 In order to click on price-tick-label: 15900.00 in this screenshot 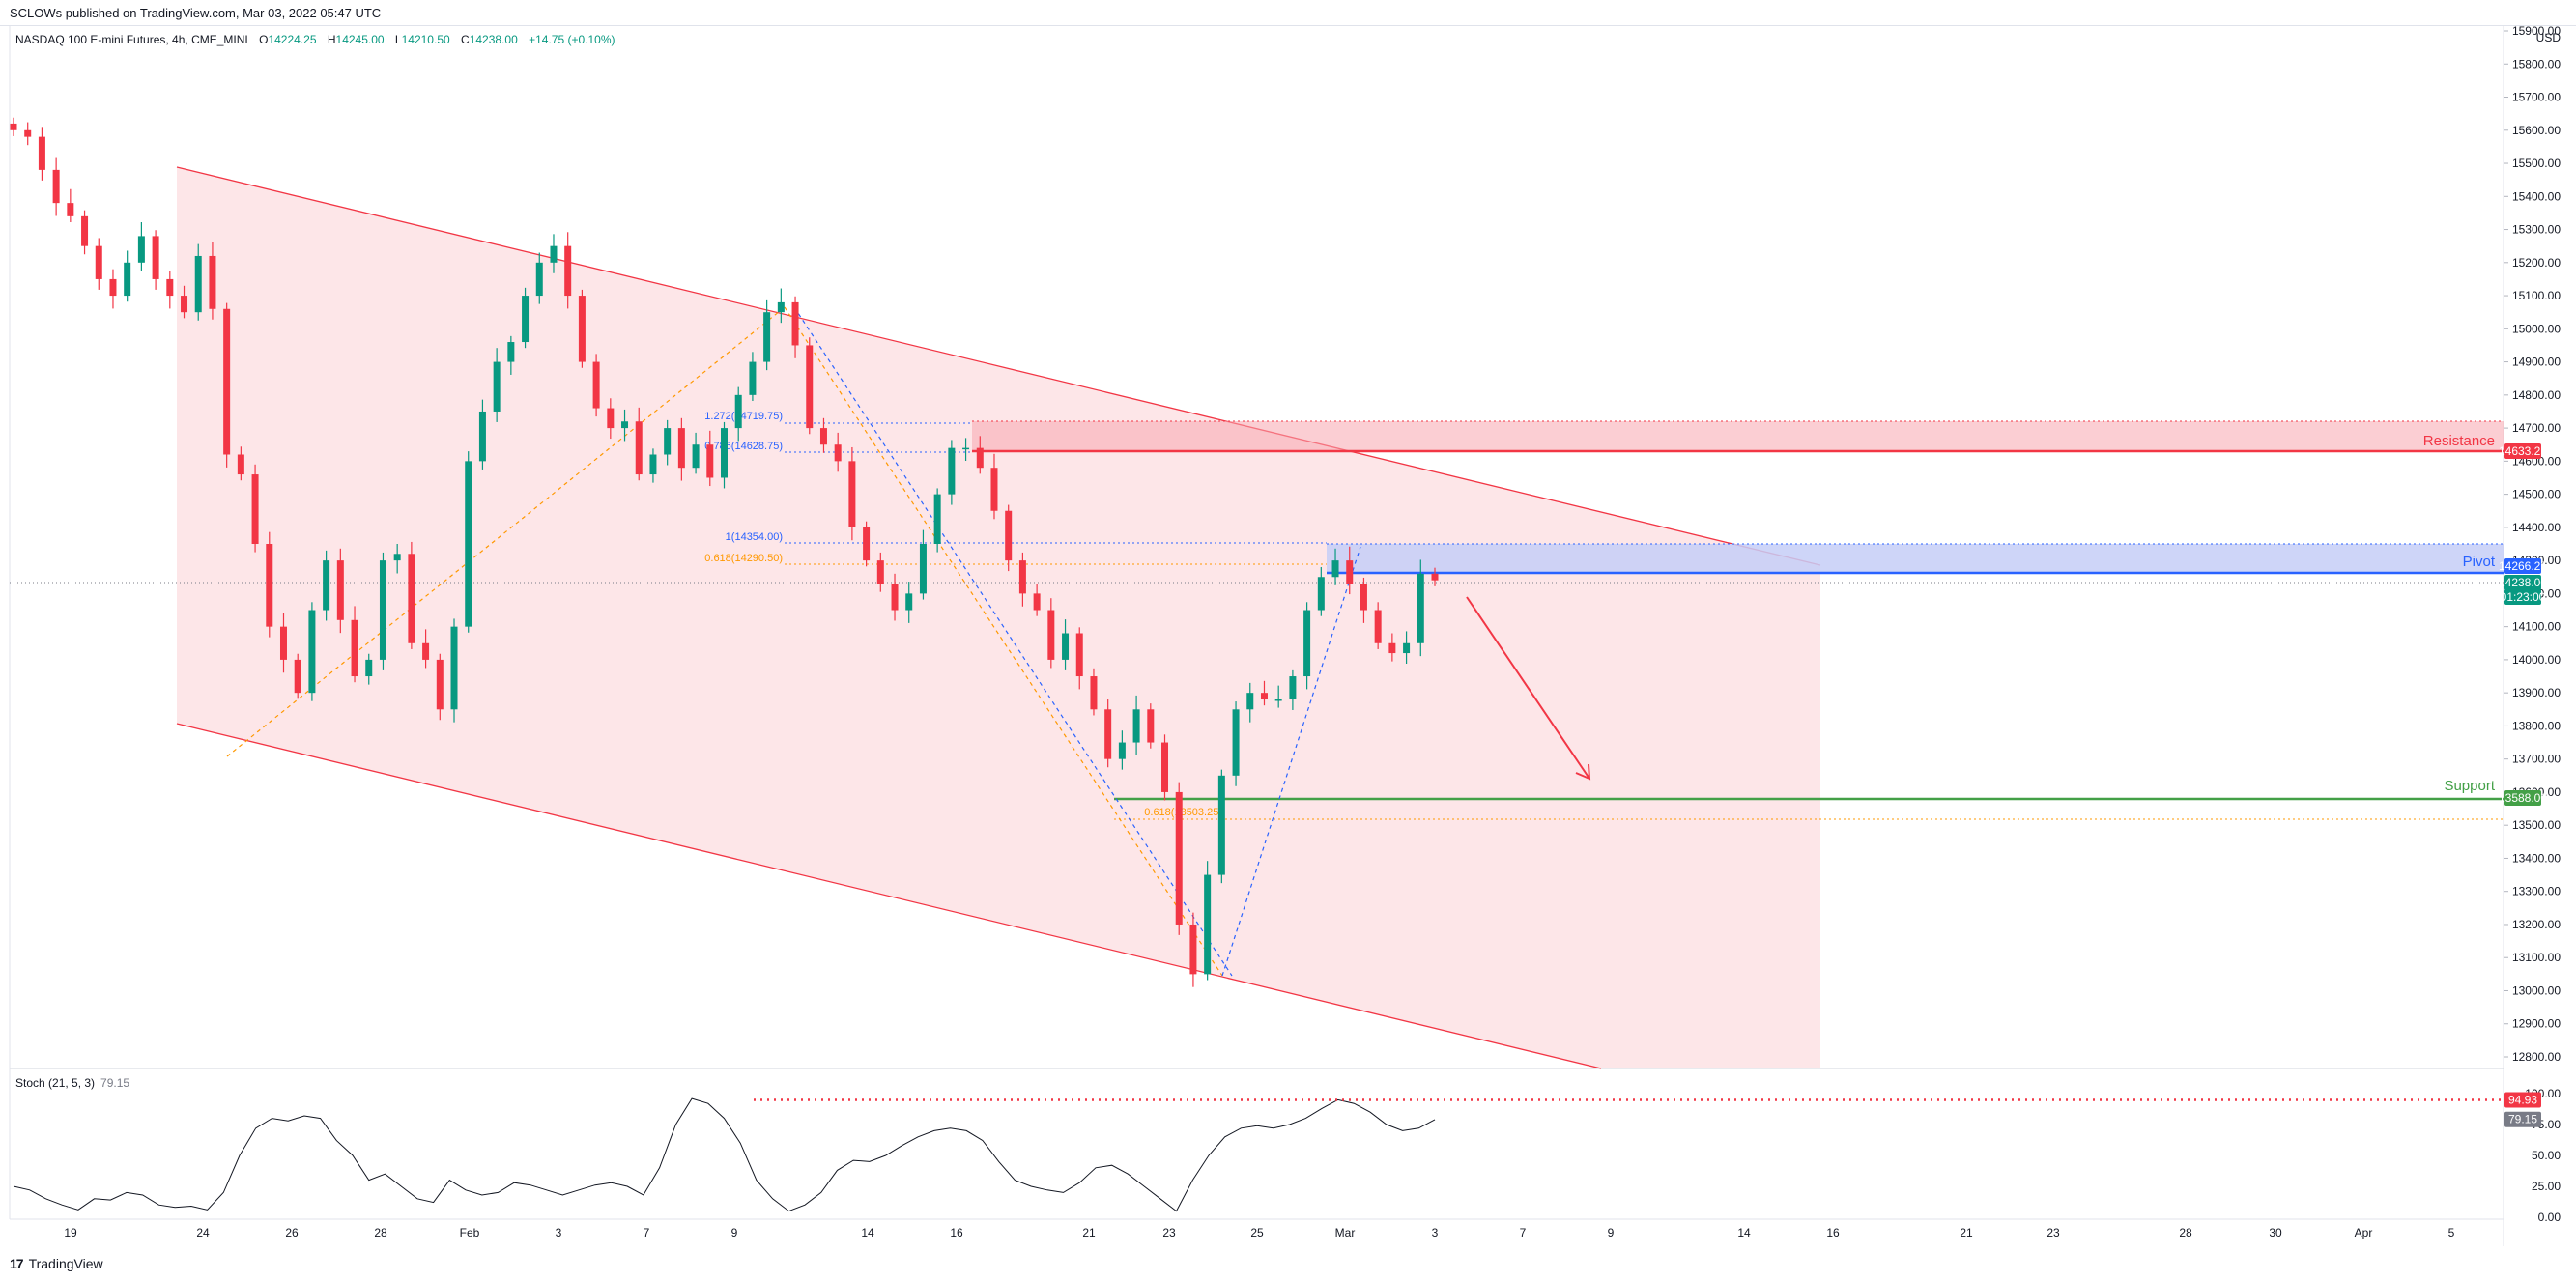, I will do `click(2537, 31)`.